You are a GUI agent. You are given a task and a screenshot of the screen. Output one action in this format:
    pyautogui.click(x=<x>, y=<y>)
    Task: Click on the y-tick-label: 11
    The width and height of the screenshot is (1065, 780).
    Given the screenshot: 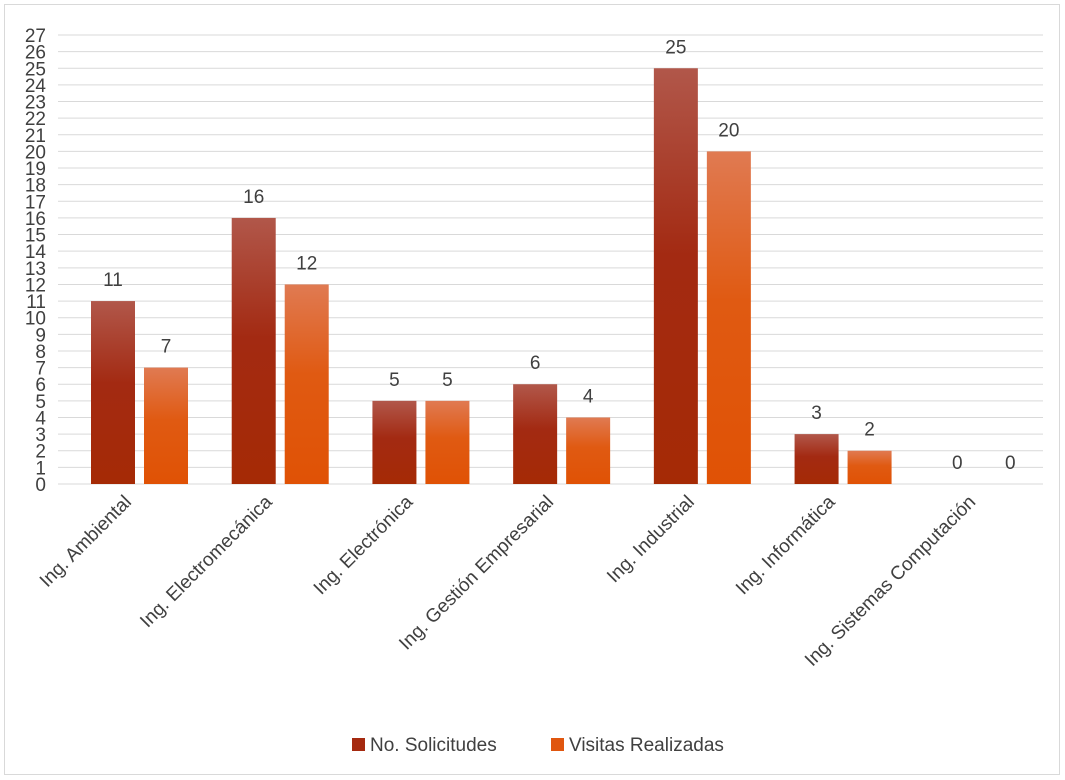 What is the action you would take?
    pyautogui.click(x=36, y=302)
    